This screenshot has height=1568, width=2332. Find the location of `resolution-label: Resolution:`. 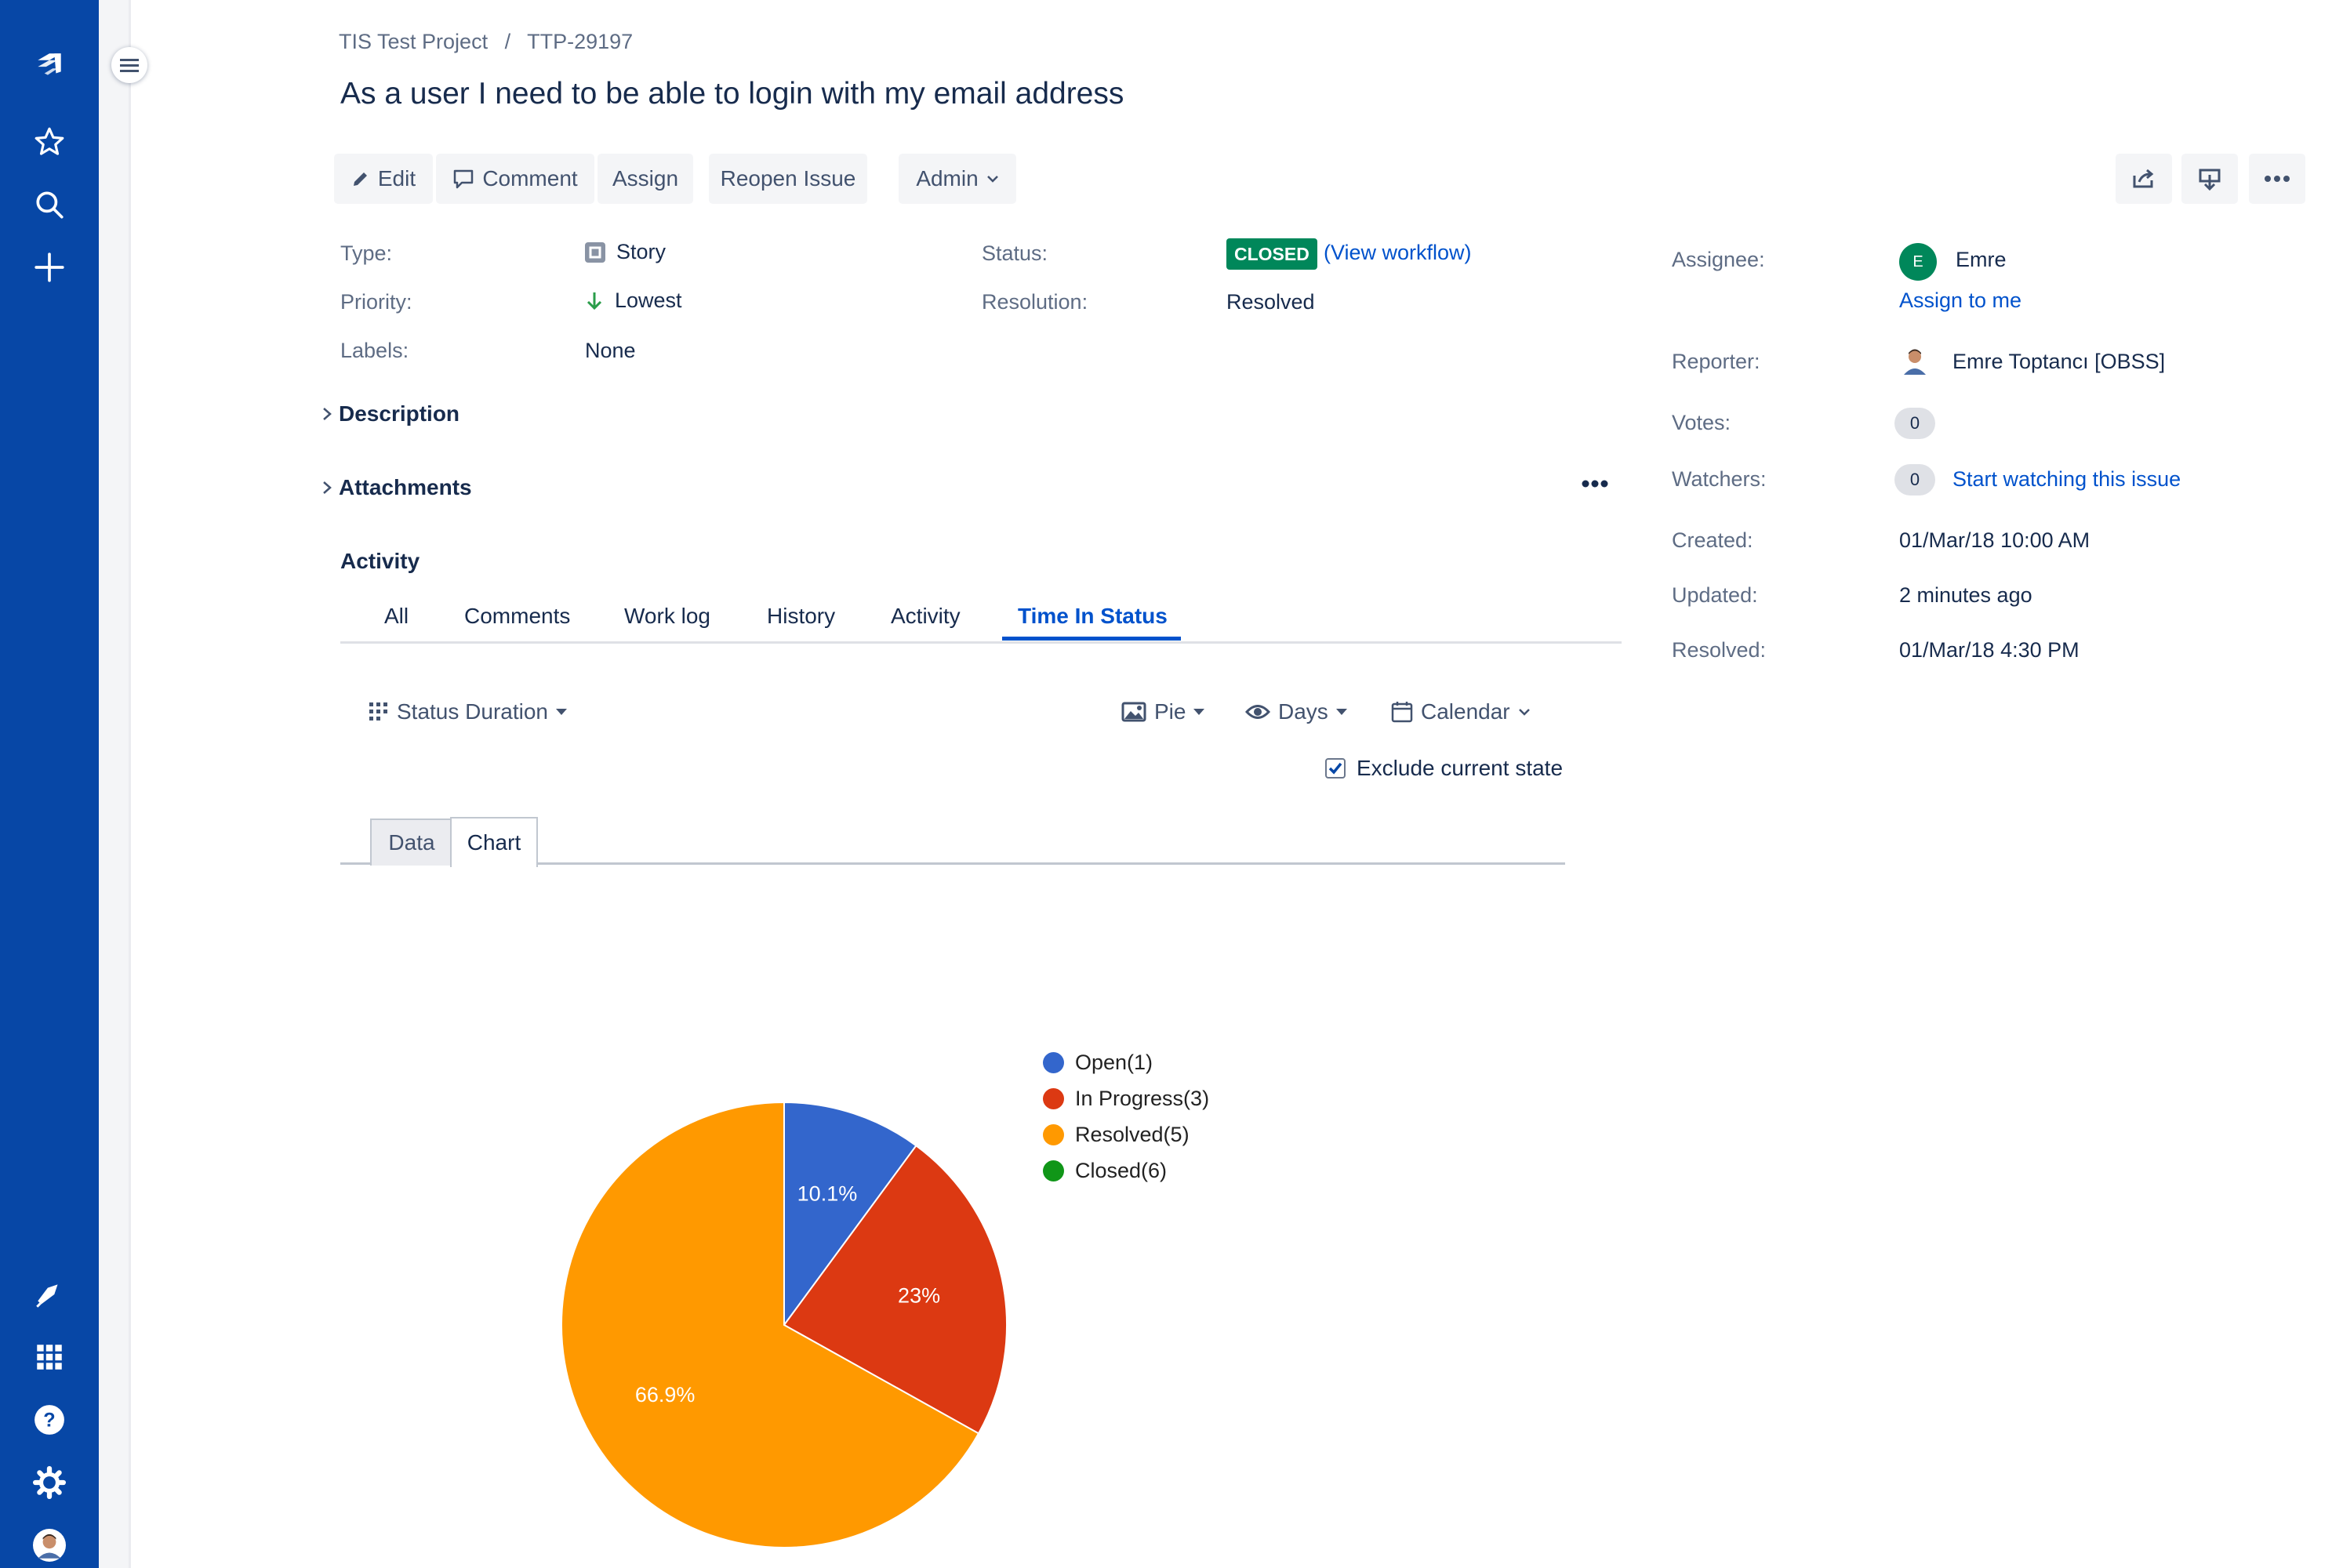

resolution-label: Resolution: is located at coordinates (1035, 302).